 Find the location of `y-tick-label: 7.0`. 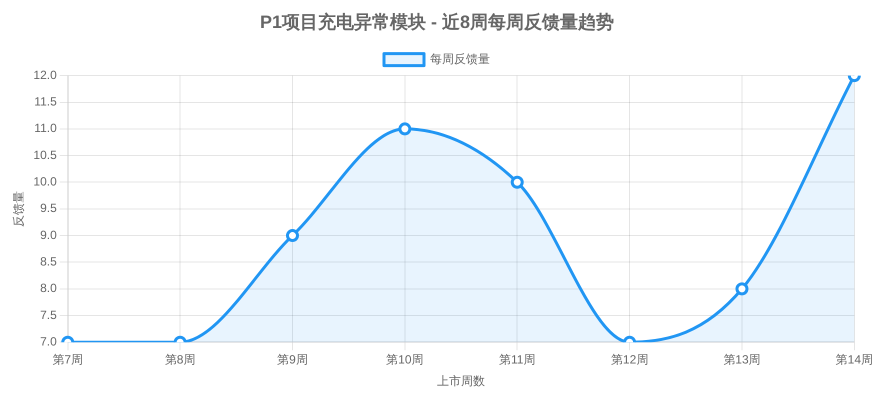

y-tick-label: 7.0 is located at coordinates (49, 341).